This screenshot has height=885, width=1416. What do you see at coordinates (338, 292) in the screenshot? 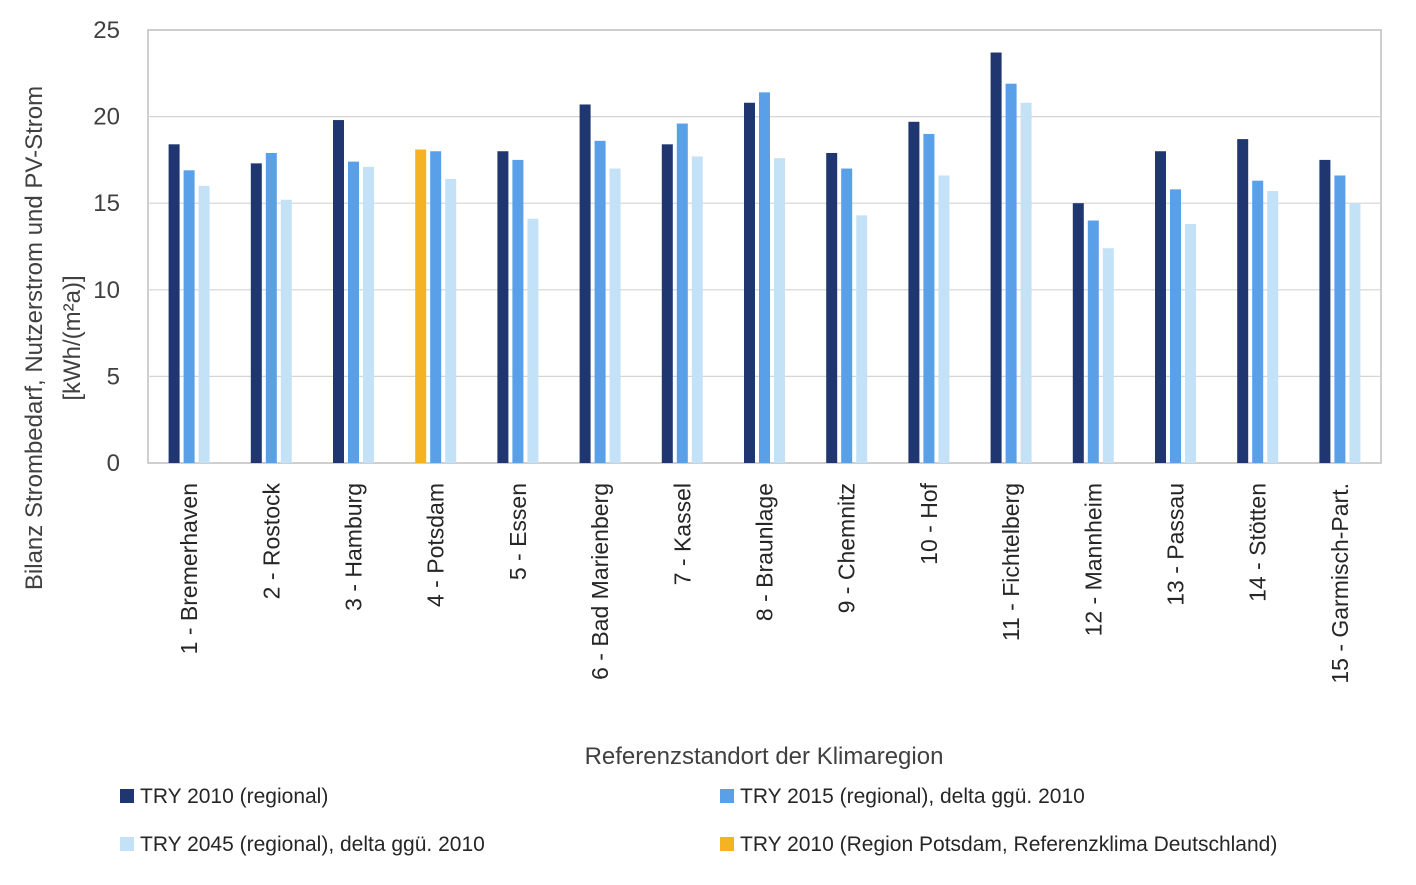
I see `bar-s1-c3` at bounding box center [338, 292].